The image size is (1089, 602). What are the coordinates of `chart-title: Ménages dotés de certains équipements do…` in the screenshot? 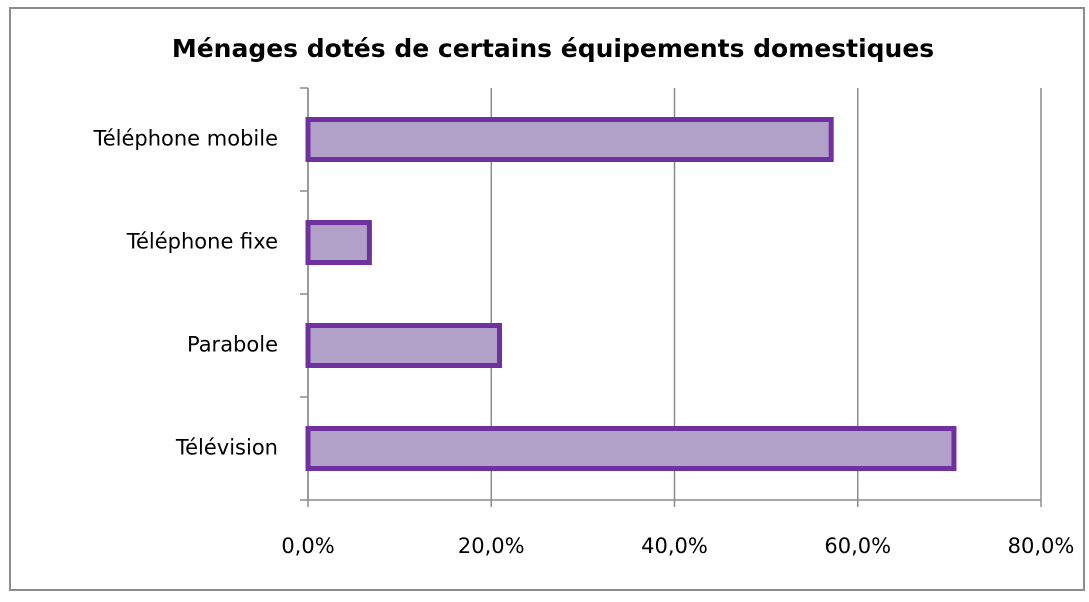 It's located at (553, 48).